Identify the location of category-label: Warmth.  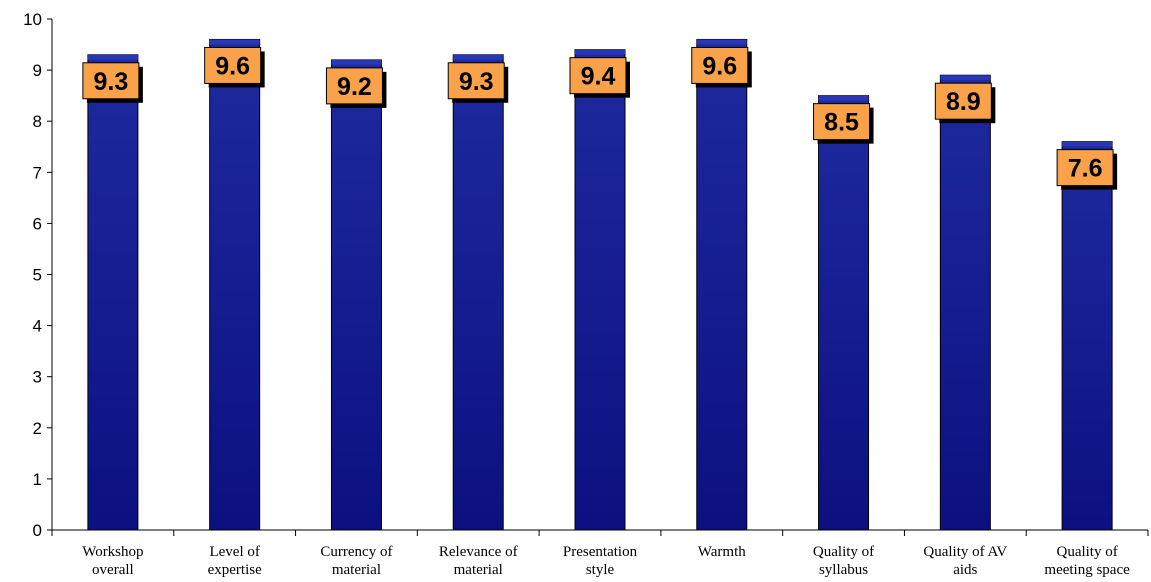
(722, 552).